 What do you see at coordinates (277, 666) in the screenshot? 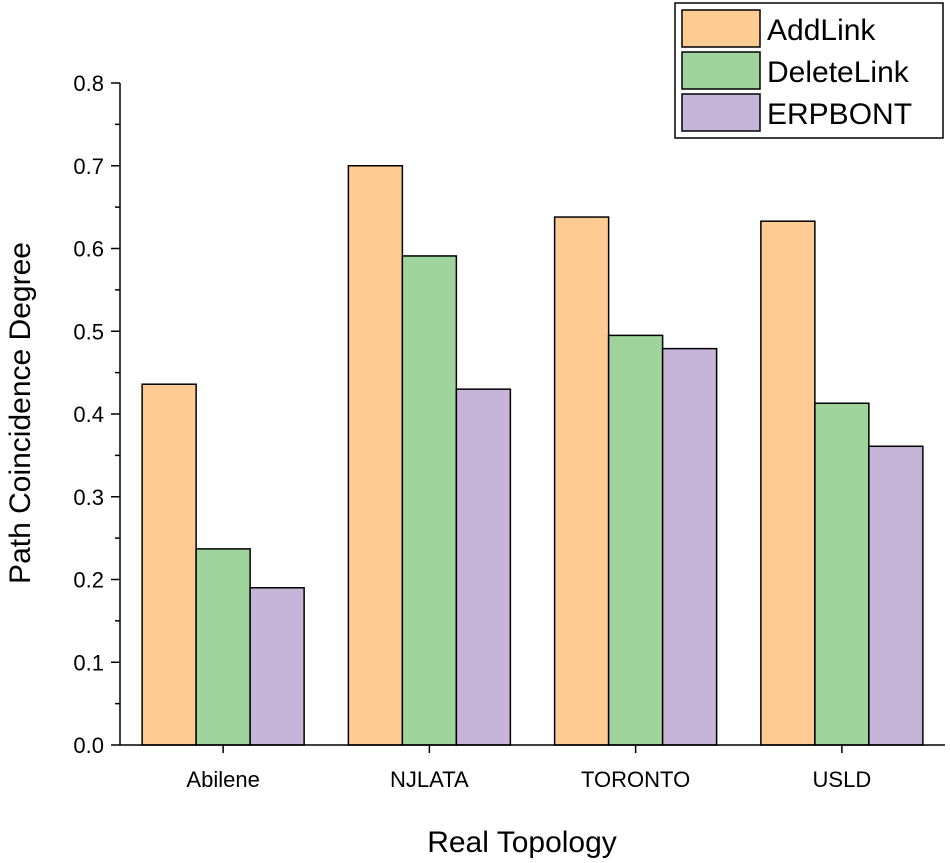
I see `bar-erpbont-abilene` at bounding box center [277, 666].